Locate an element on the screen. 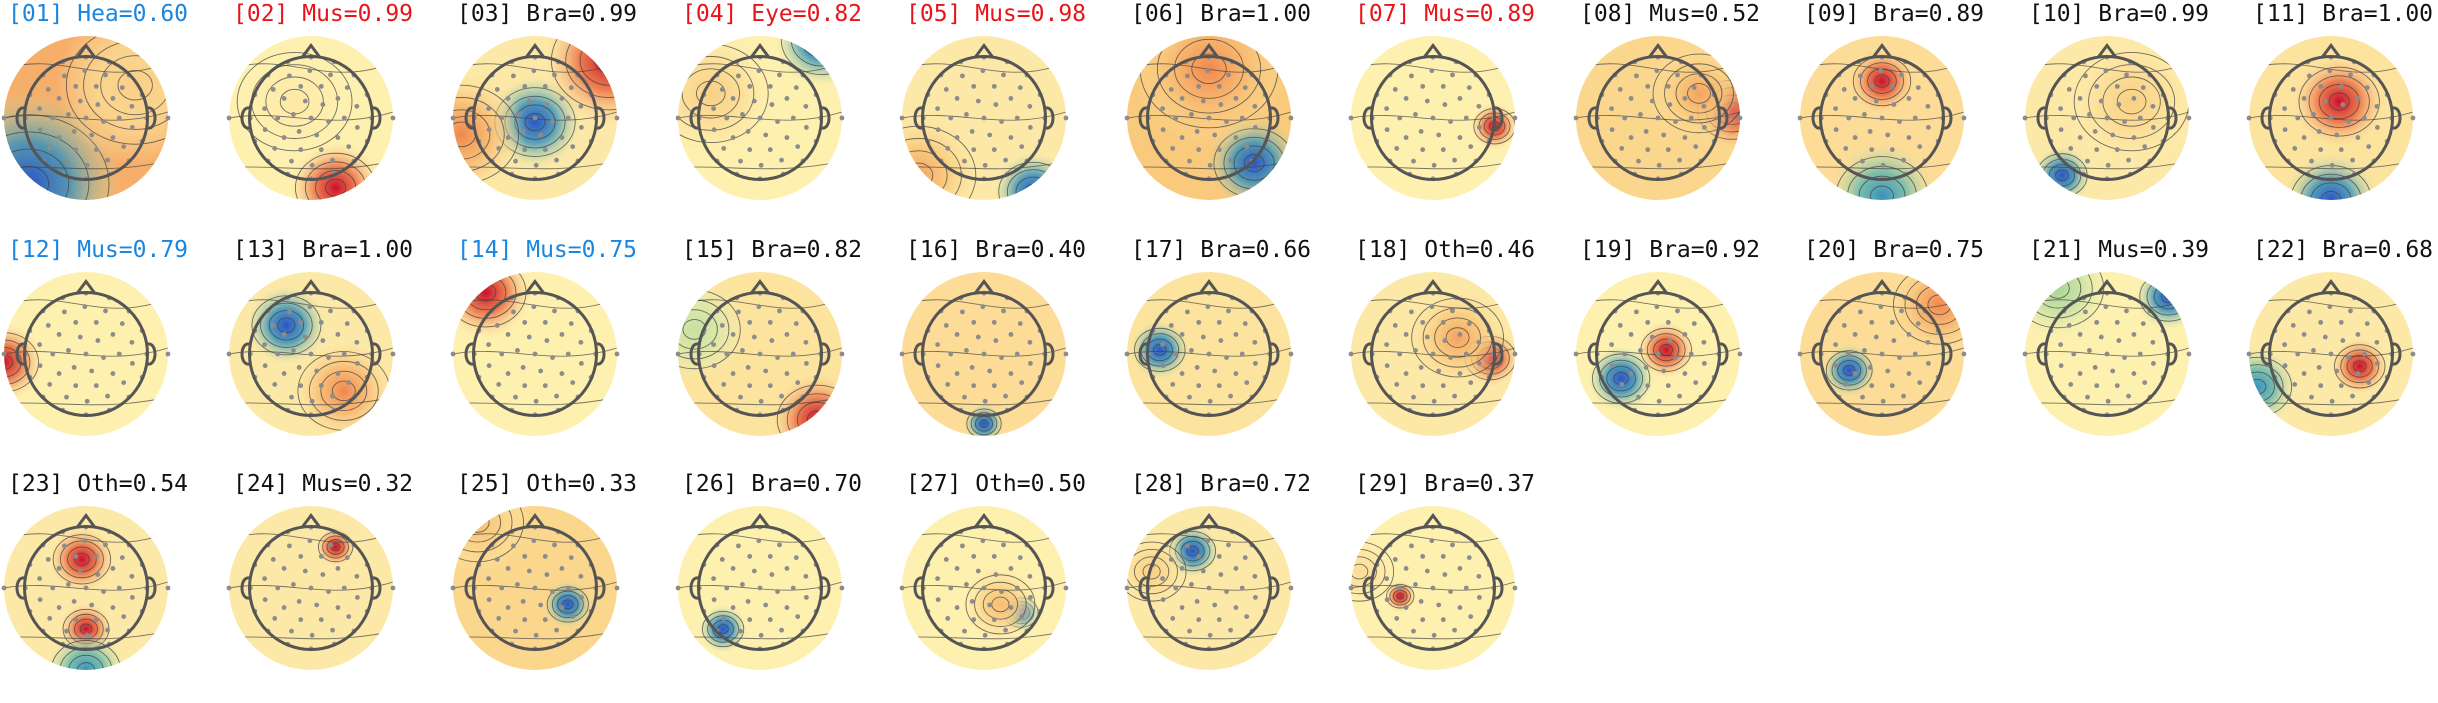 Image resolution: width=2438 pixels, height=703 pixels. component-label: [22] Bra=0.68 is located at coordinates (2343, 250).